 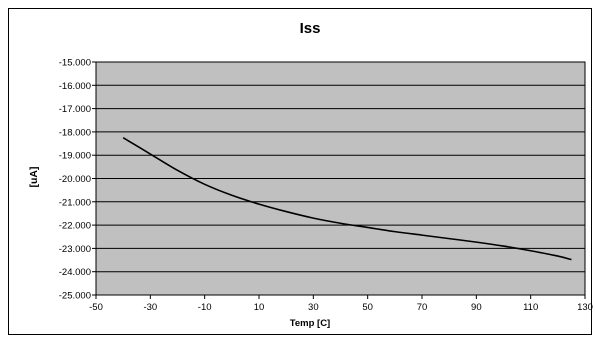 What do you see at coordinates (75, 226) in the screenshot?
I see `y-tick-label: -22.000` at bounding box center [75, 226].